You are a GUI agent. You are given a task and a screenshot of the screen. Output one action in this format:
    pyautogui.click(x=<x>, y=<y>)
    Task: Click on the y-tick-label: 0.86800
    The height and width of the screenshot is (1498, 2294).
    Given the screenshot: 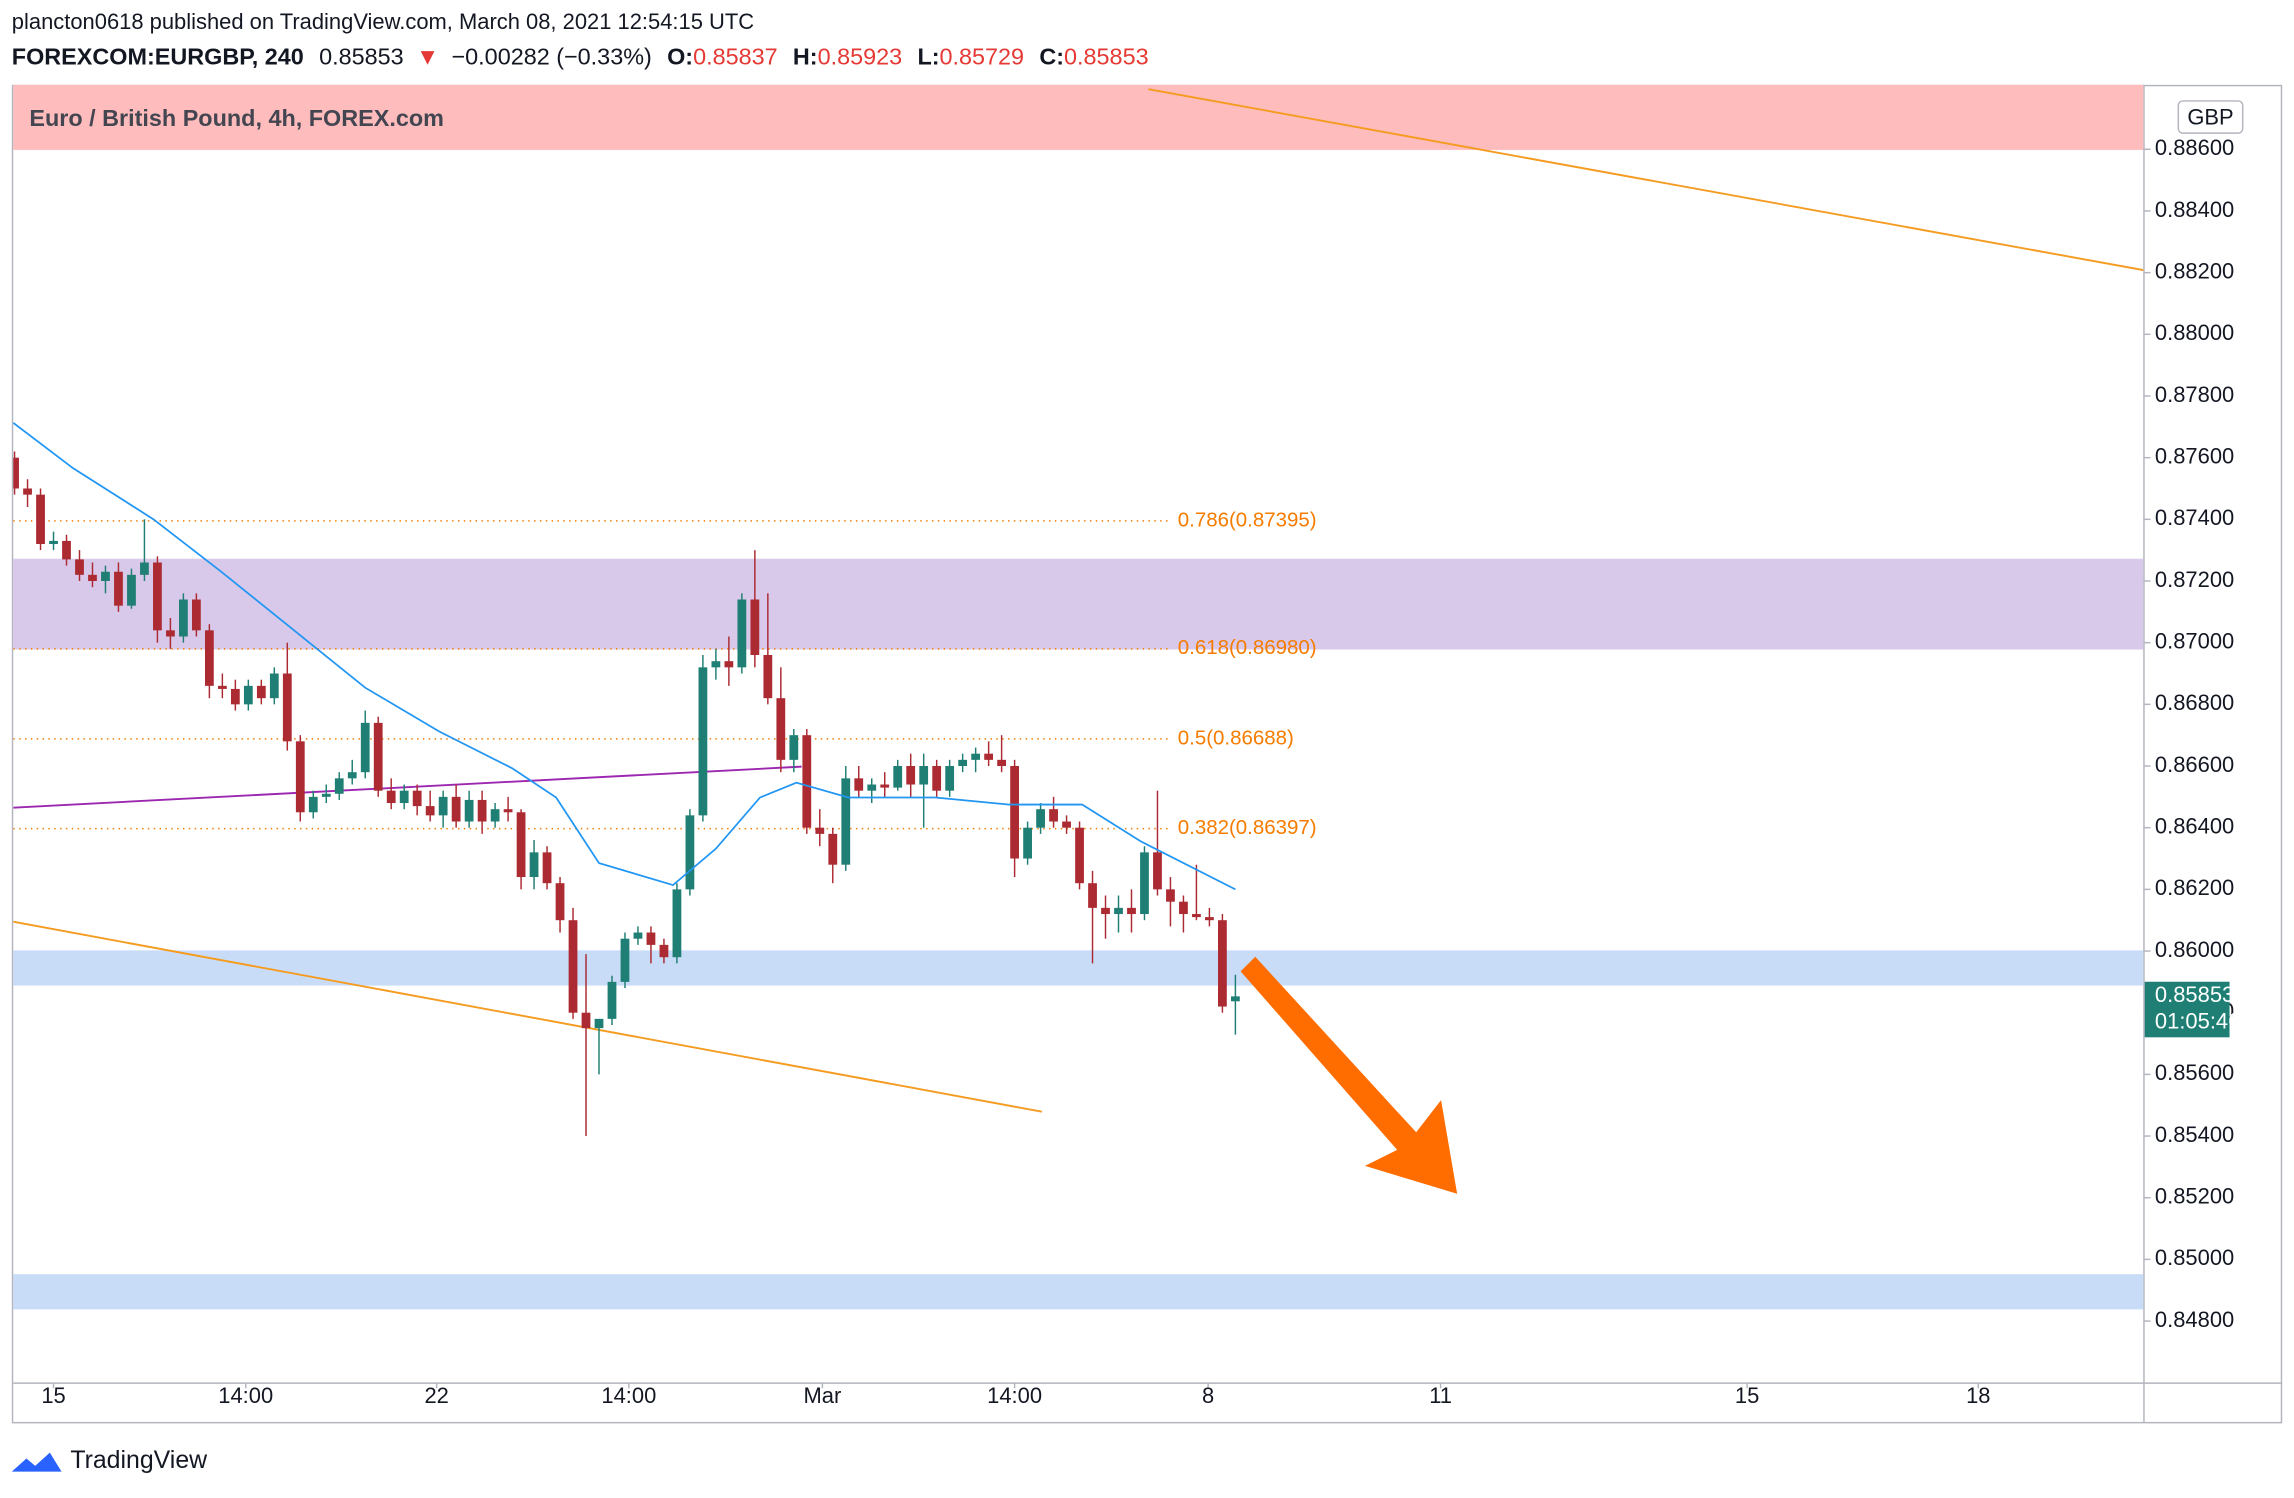 What is the action you would take?
    pyautogui.click(x=2194, y=702)
    